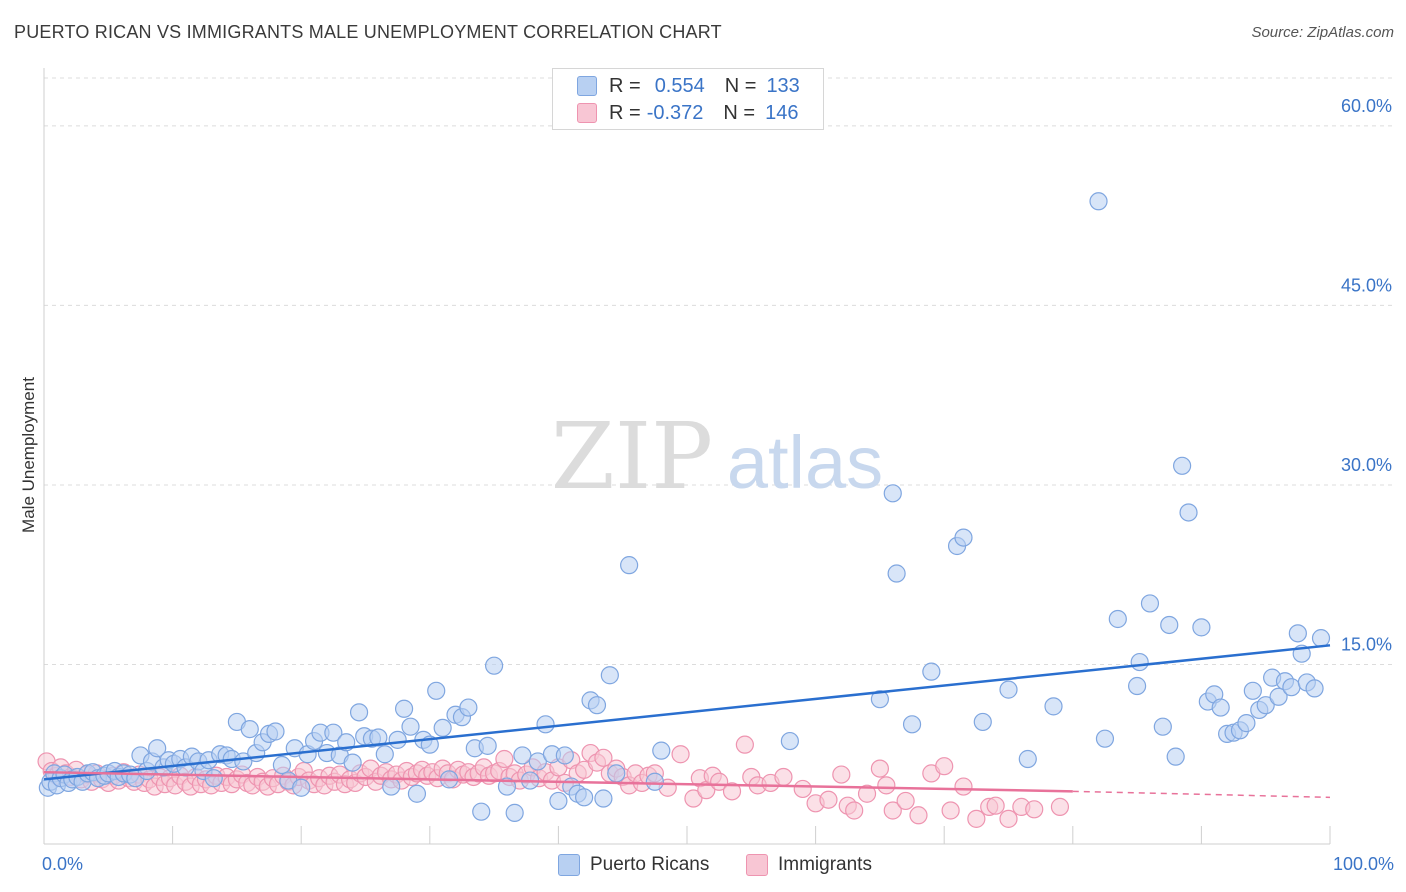 Image resolution: width=1406 pixels, height=892 pixels. What do you see at coordinates (782, 112) in the screenshot?
I see `legend-n-value-immigrants: 146` at bounding box center [782, 112].